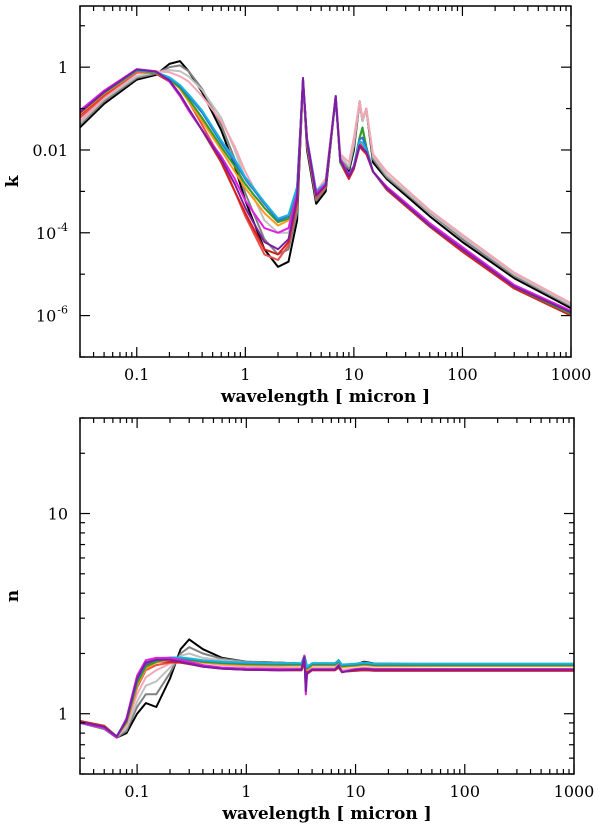  What do you see at coordinates (52, 232) in the screenshot?
I see `y-tick-label: 10⁻⁴` at bounding box center [52, 232].